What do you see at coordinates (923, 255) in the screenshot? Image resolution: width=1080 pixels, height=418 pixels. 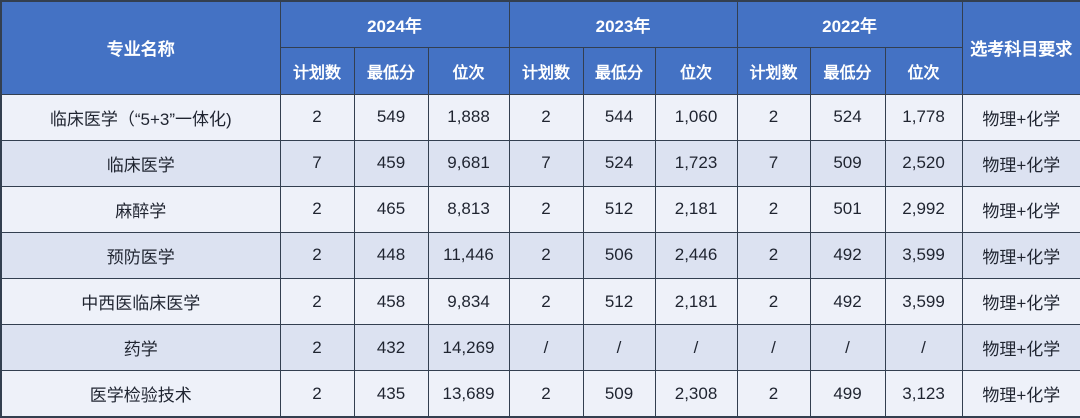 I see `value-cell: 3,599` at bounding box center [923, 255].